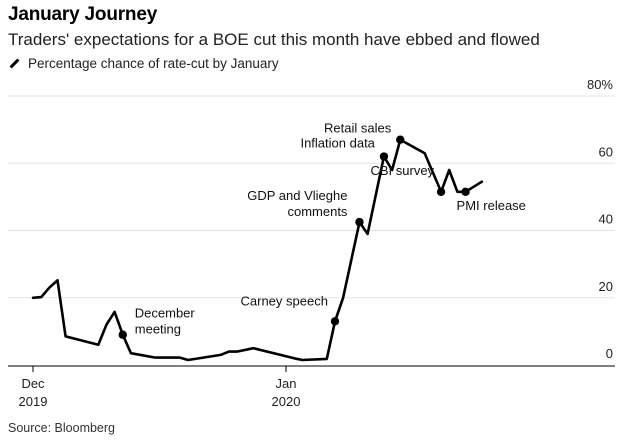  What do you see at coordinates (317, 211) in the screenshot?
I see `annotation-label: comments` at bounding box center [317, 211].